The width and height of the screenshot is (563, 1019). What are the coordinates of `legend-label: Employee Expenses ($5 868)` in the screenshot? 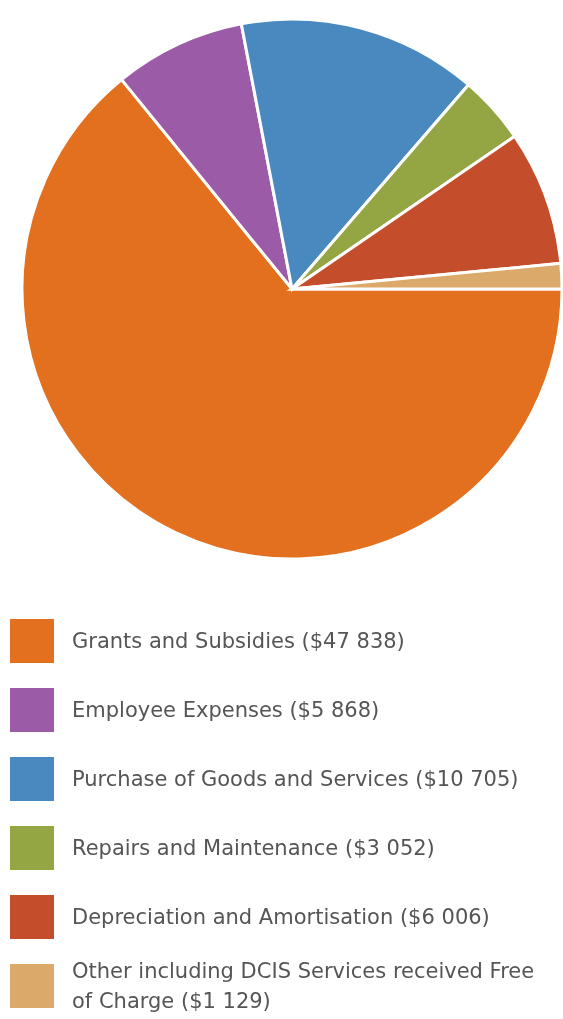 It's located at (226, 710).